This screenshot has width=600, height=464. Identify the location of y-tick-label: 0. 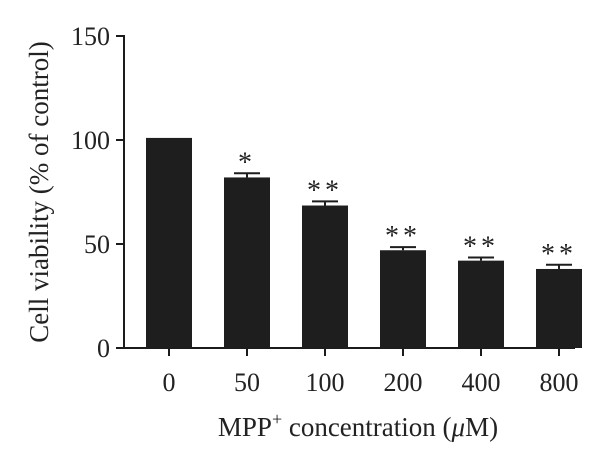
(103, 348).